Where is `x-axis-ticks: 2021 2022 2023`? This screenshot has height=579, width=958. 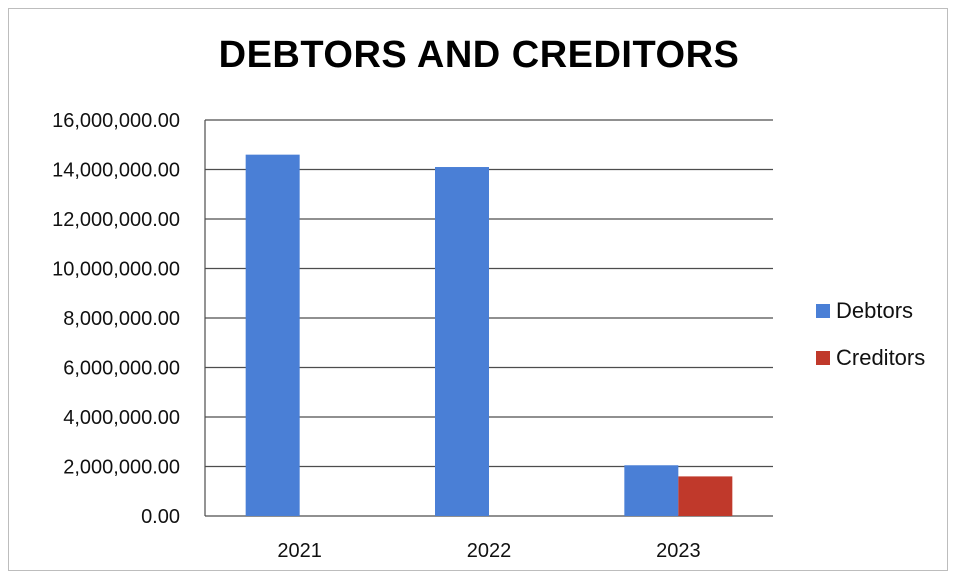
x-axis-ticks: 2021 2022 2023 is located at coordinates (488, 551).